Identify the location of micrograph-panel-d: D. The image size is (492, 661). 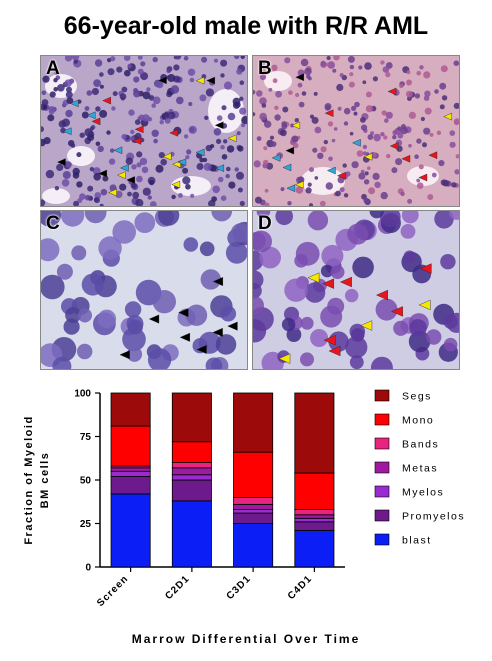
(356, 290).